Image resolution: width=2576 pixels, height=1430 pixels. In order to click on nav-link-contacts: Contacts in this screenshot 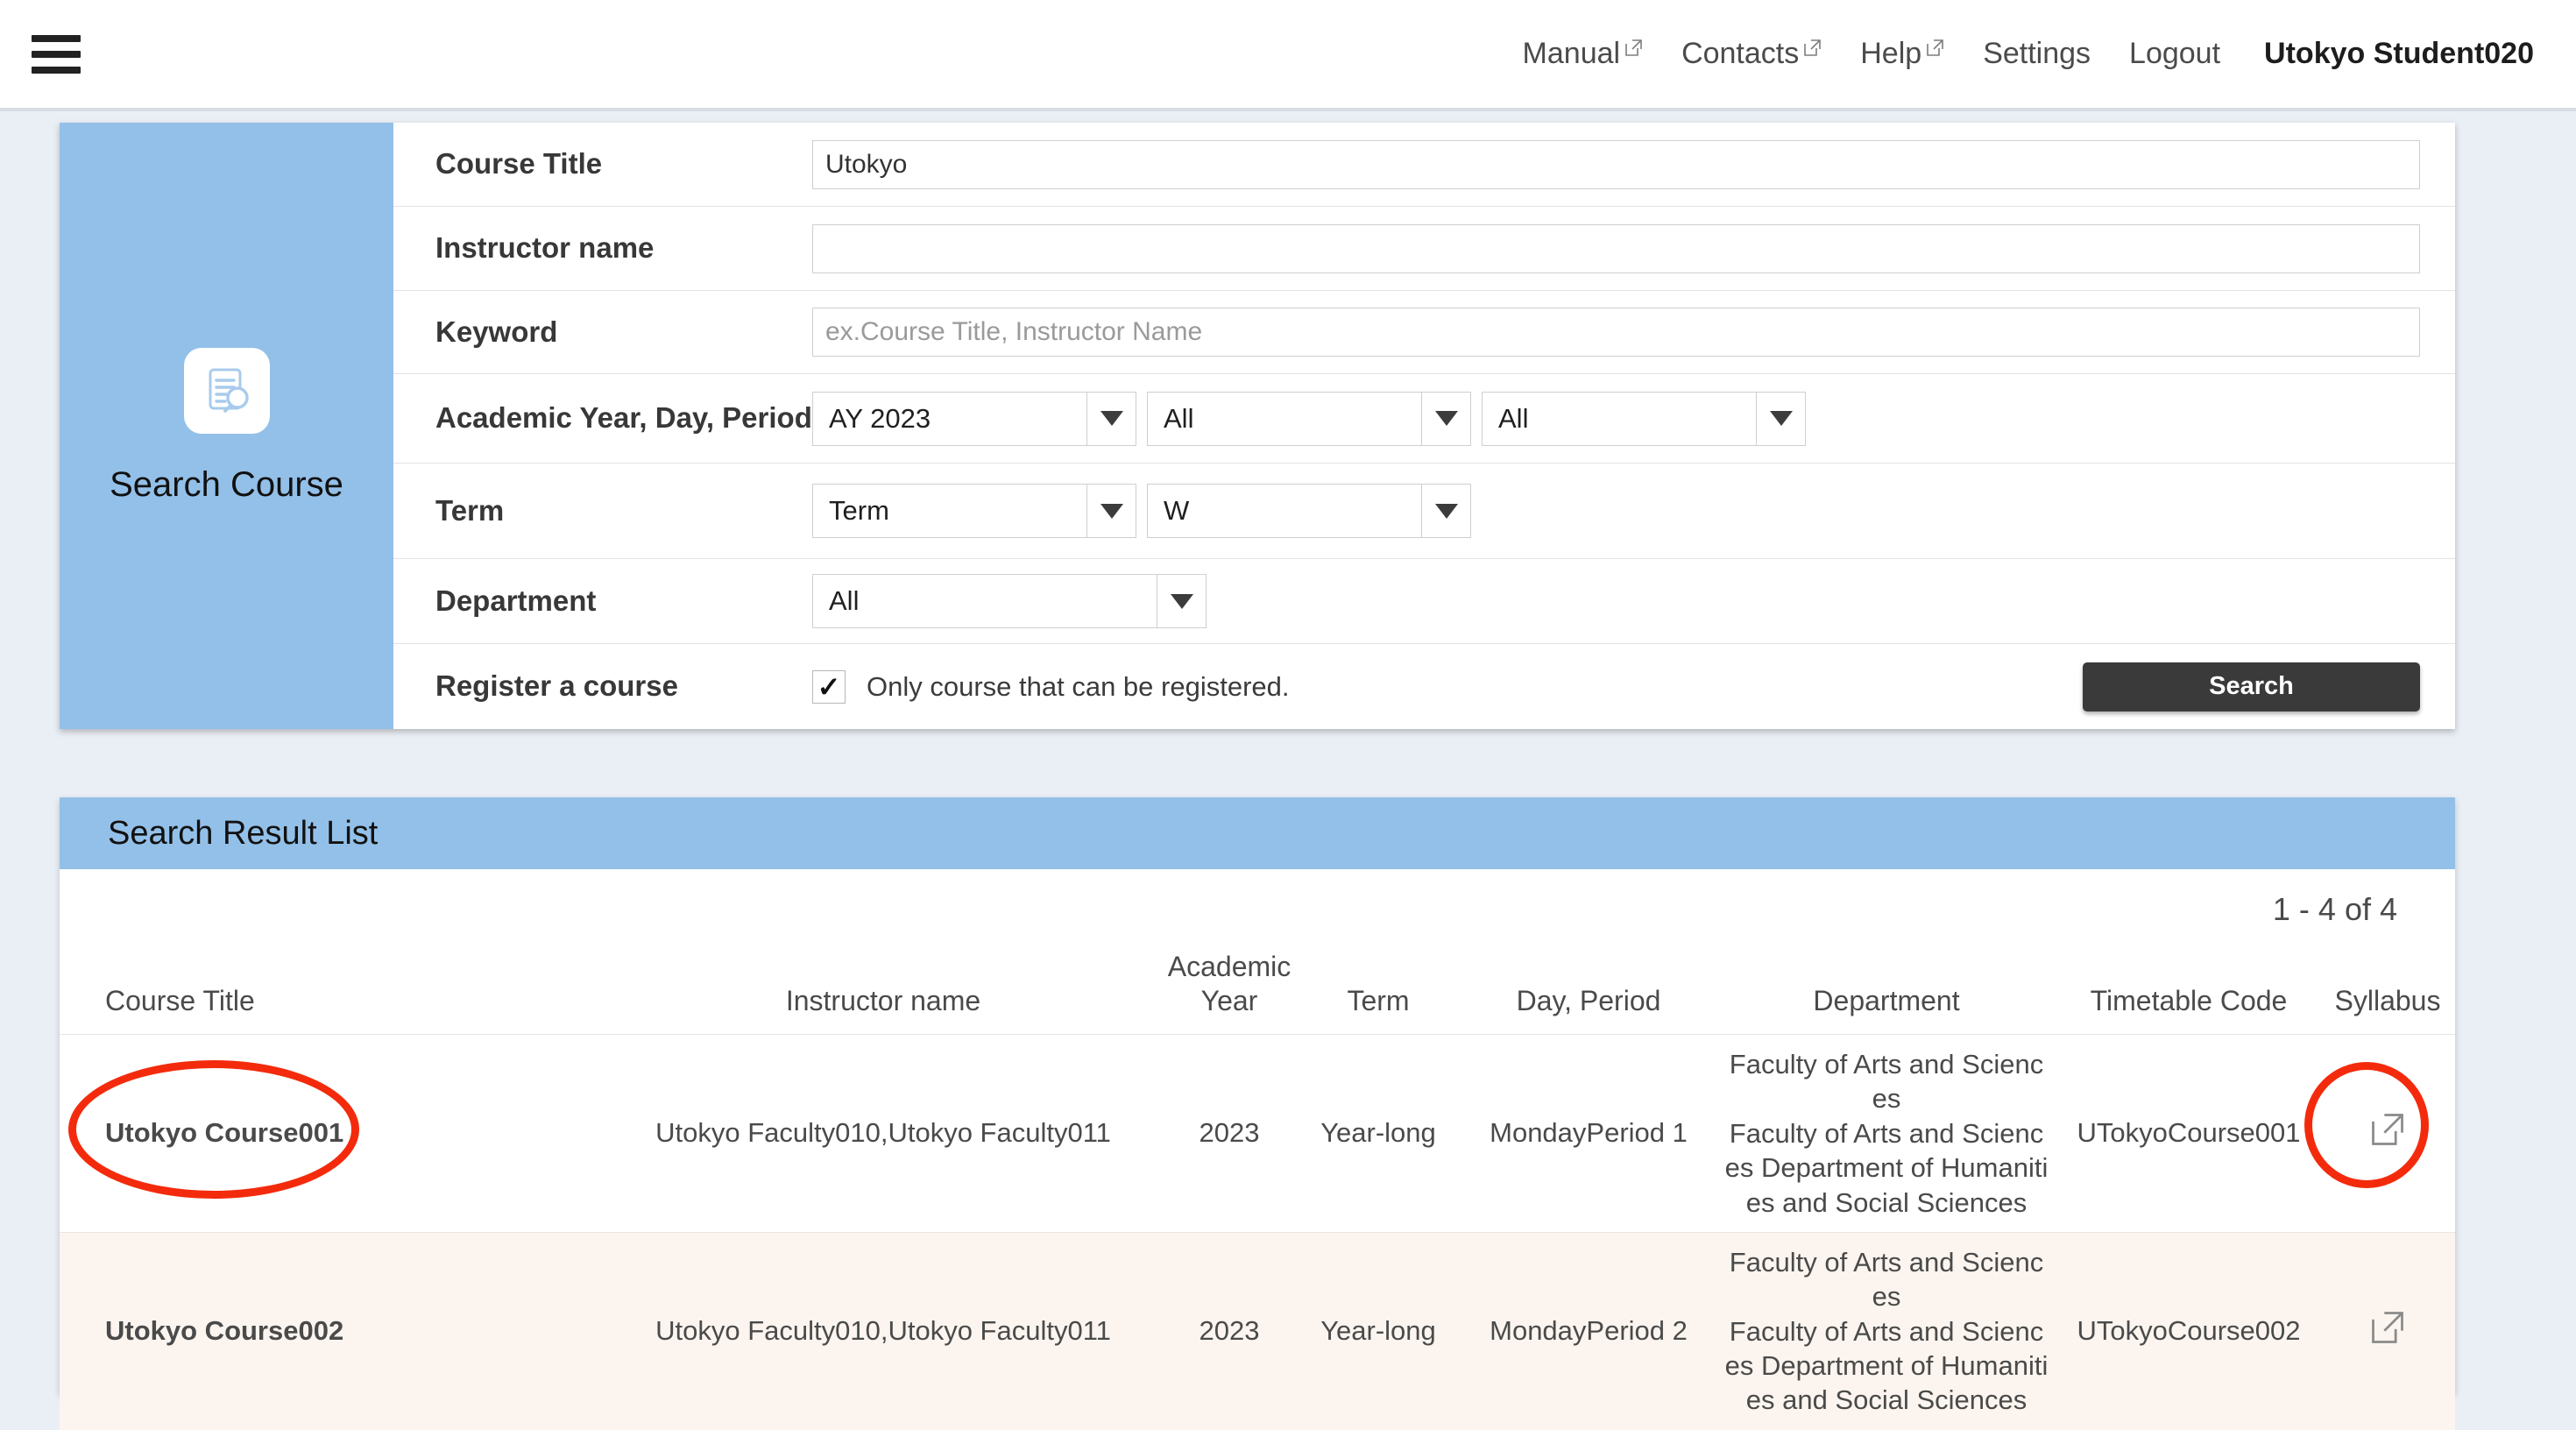, I will do `click(1751, 54)`.